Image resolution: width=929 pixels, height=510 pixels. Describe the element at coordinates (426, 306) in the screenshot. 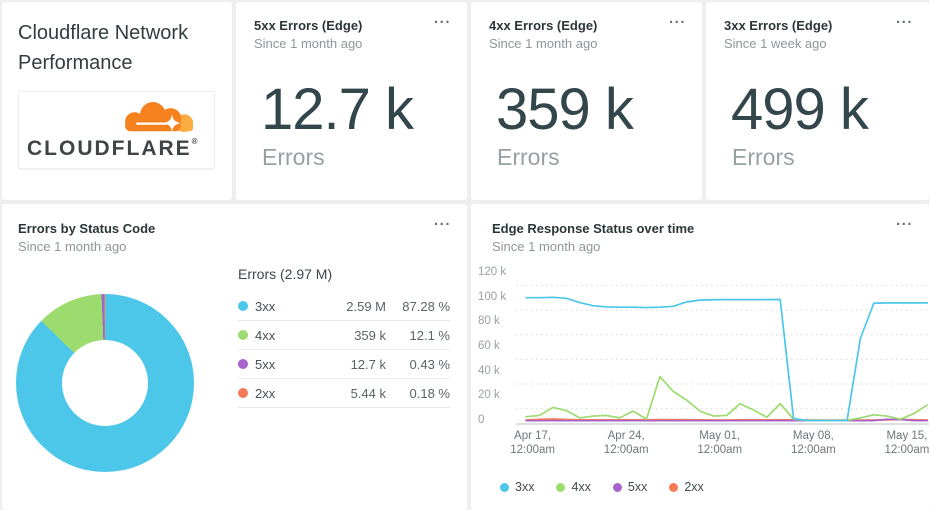

I see `row-percent: 87.28 %` at that location.